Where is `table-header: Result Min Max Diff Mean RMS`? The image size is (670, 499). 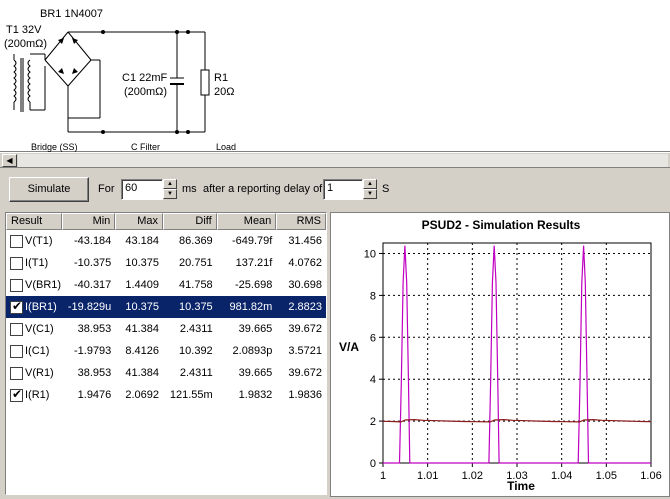
table-header: Result Min Max Diff Mean RMS is located at coordinates (166, 221).